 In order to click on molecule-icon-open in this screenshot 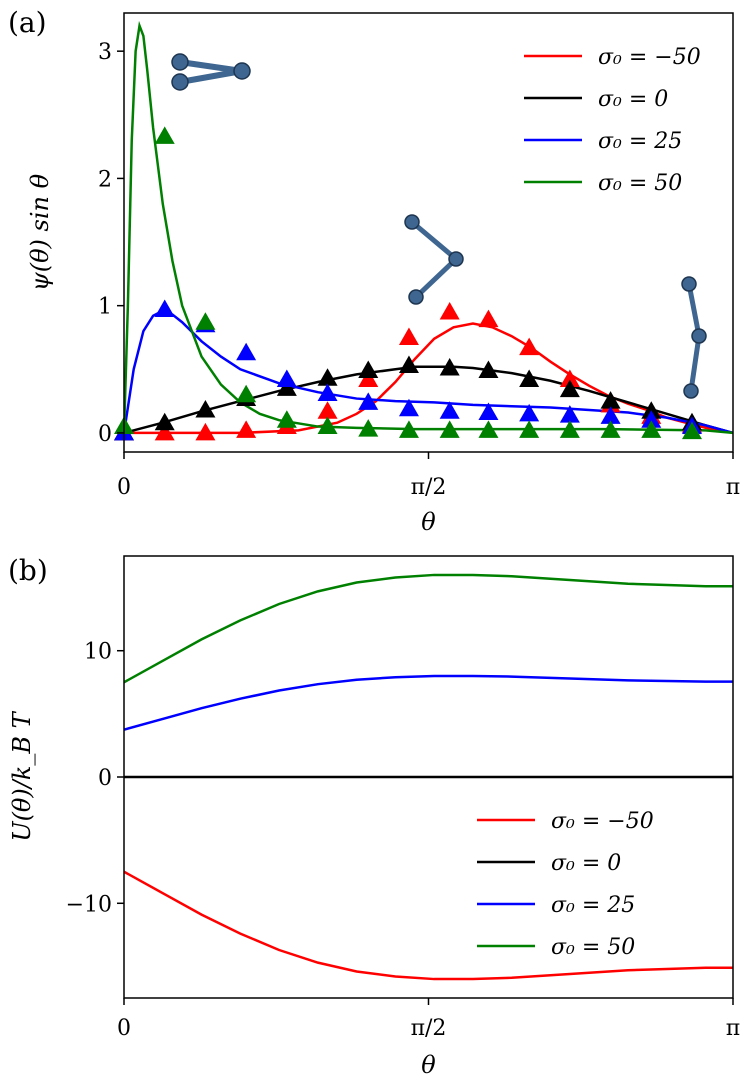, I will do `click(694, 337)`.